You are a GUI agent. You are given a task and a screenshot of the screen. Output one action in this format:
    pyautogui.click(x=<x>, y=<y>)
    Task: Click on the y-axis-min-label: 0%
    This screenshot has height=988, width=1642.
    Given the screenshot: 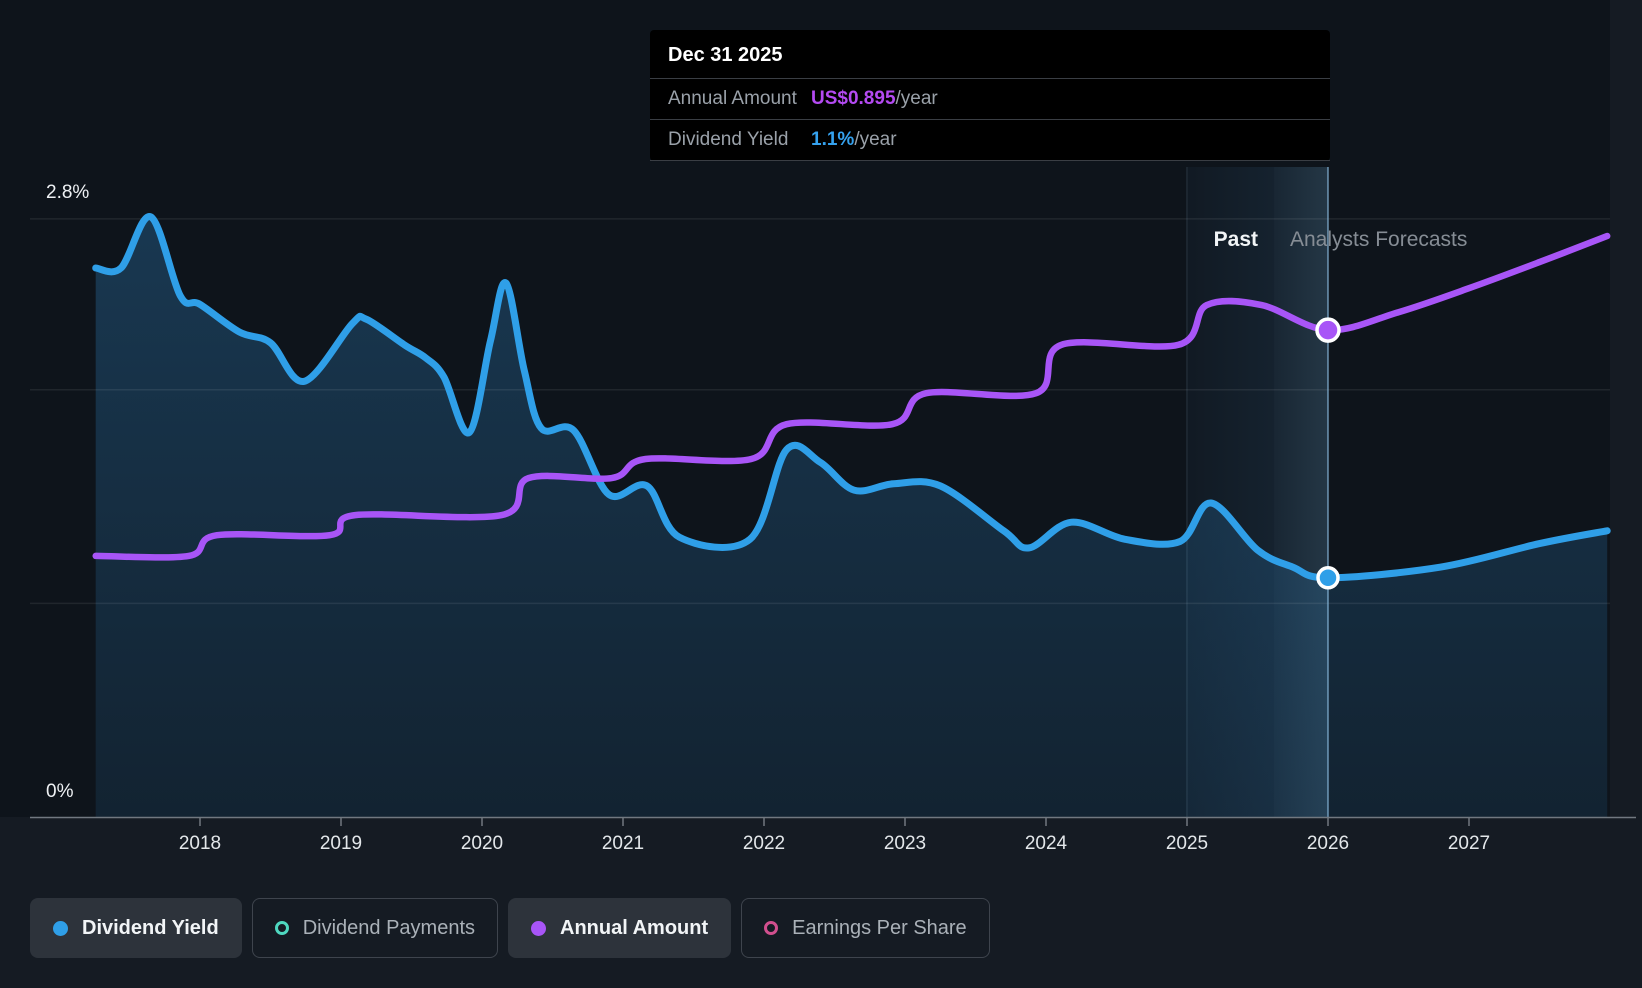 What is the action you would take?
    pyautogui.click(x=60, y=791)
    